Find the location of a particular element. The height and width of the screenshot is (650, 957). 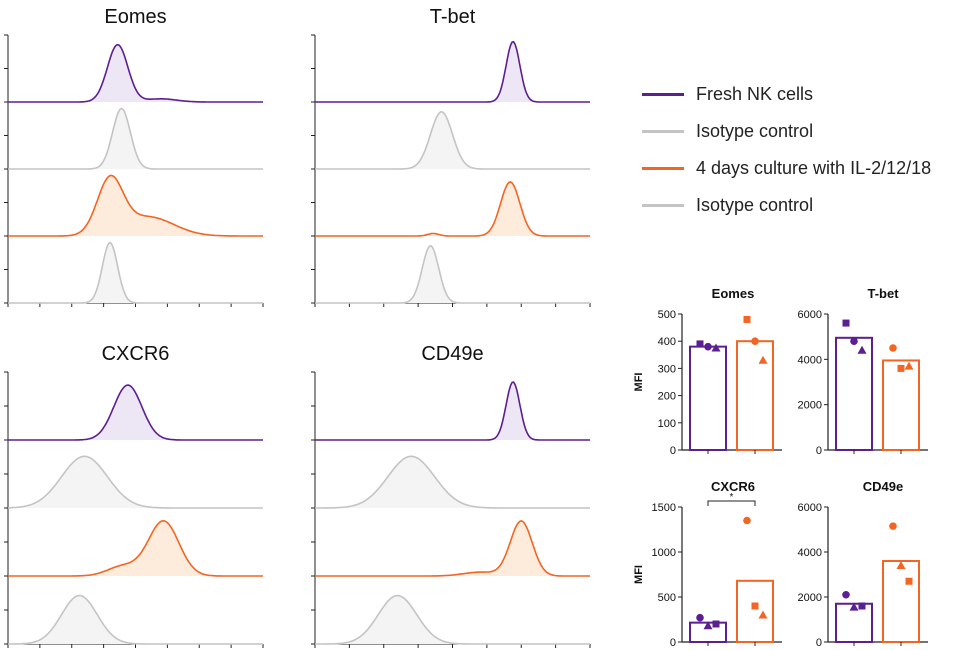

legend-item-culture: 4 days culture with IL-2/12/18 is located at coordinates (797, 168).